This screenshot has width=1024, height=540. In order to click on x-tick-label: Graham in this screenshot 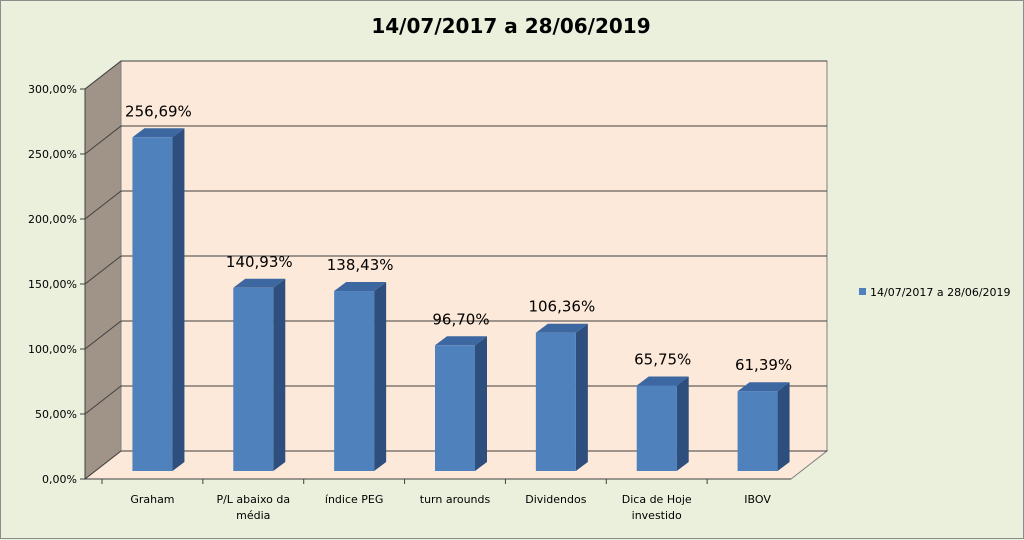, I will do `click(152, 499)`.